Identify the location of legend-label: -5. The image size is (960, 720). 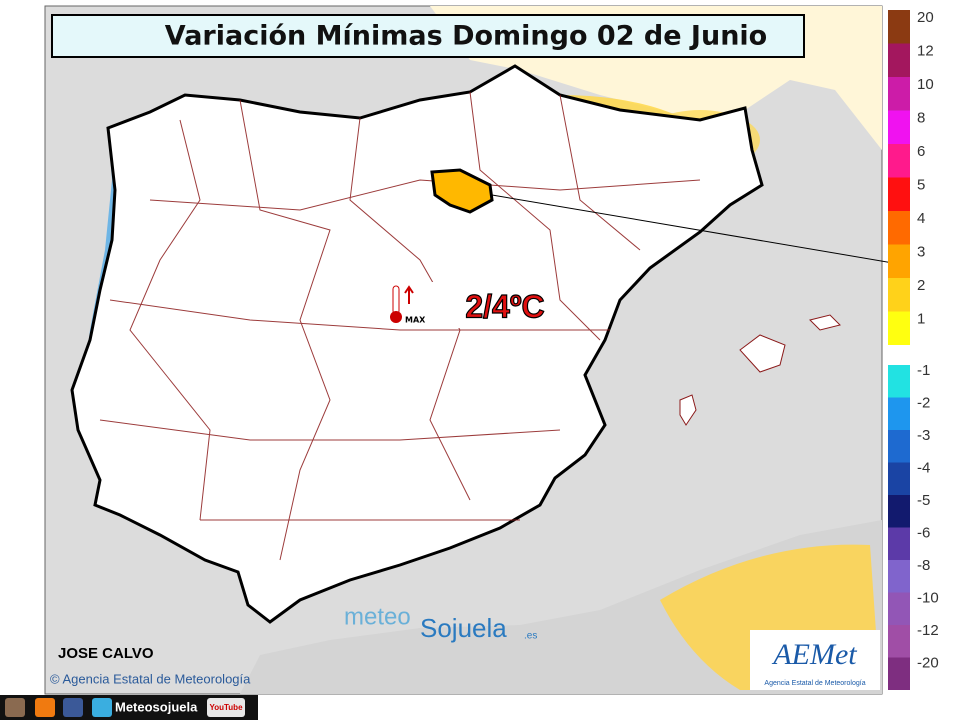
(923, 500).